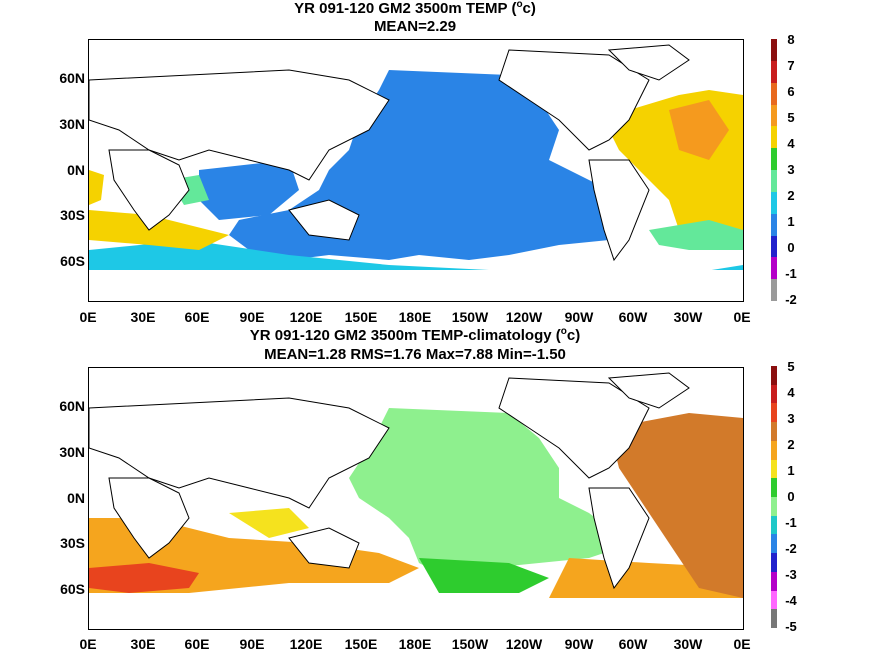 This screenshot has width=875, height=656. What do you see at coordinates (405, 8) in the screenshot?
I see `panel1-title-text: YR 091-120 GM2 3500m TEMP (` at bounding box center [405, 8].